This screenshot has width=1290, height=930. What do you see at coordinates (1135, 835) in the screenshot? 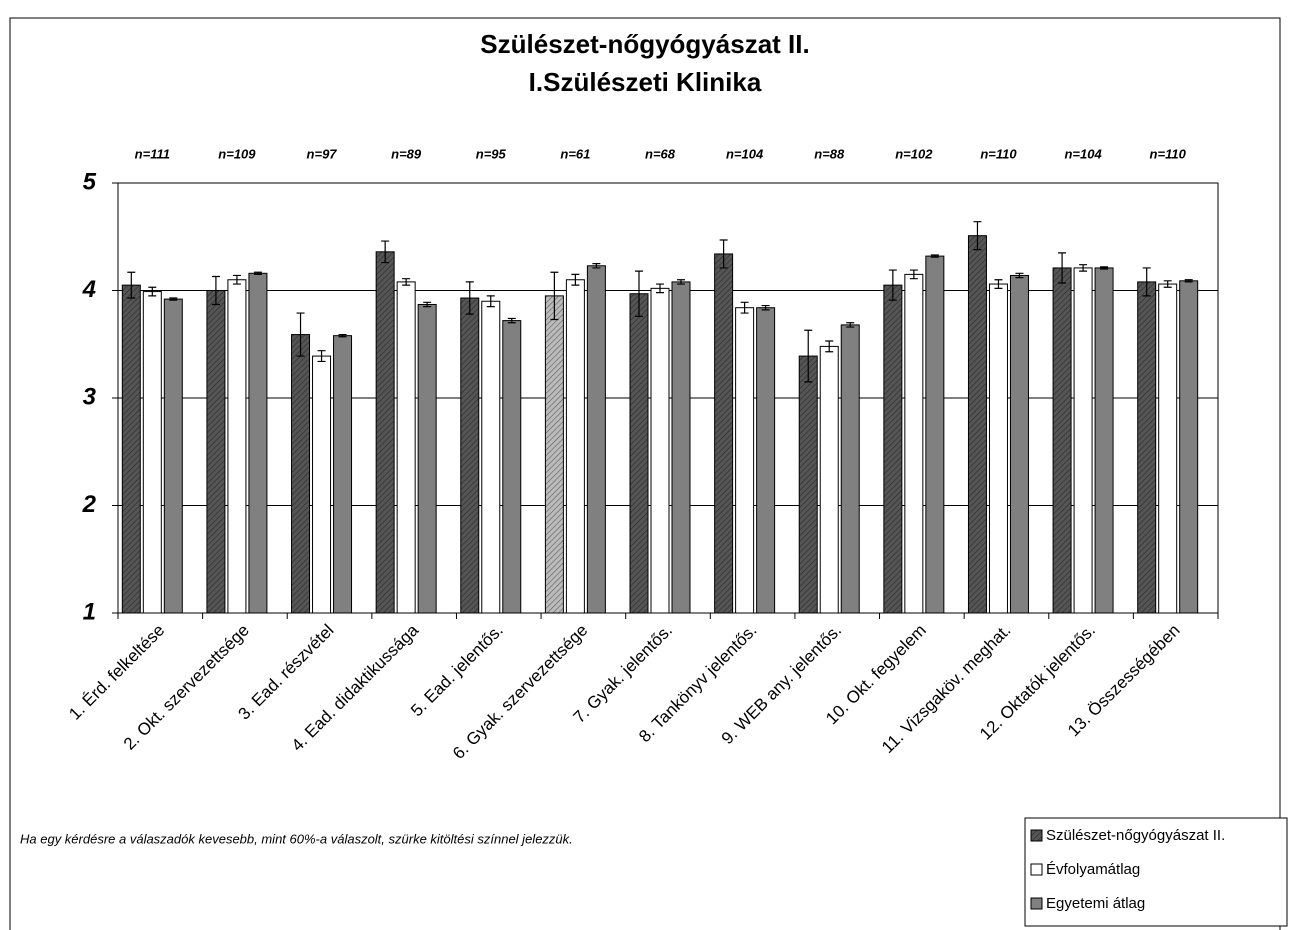
I see `legend-label: Szülészet-nőgyógyászat II.` at bounding box center [1135, 835].